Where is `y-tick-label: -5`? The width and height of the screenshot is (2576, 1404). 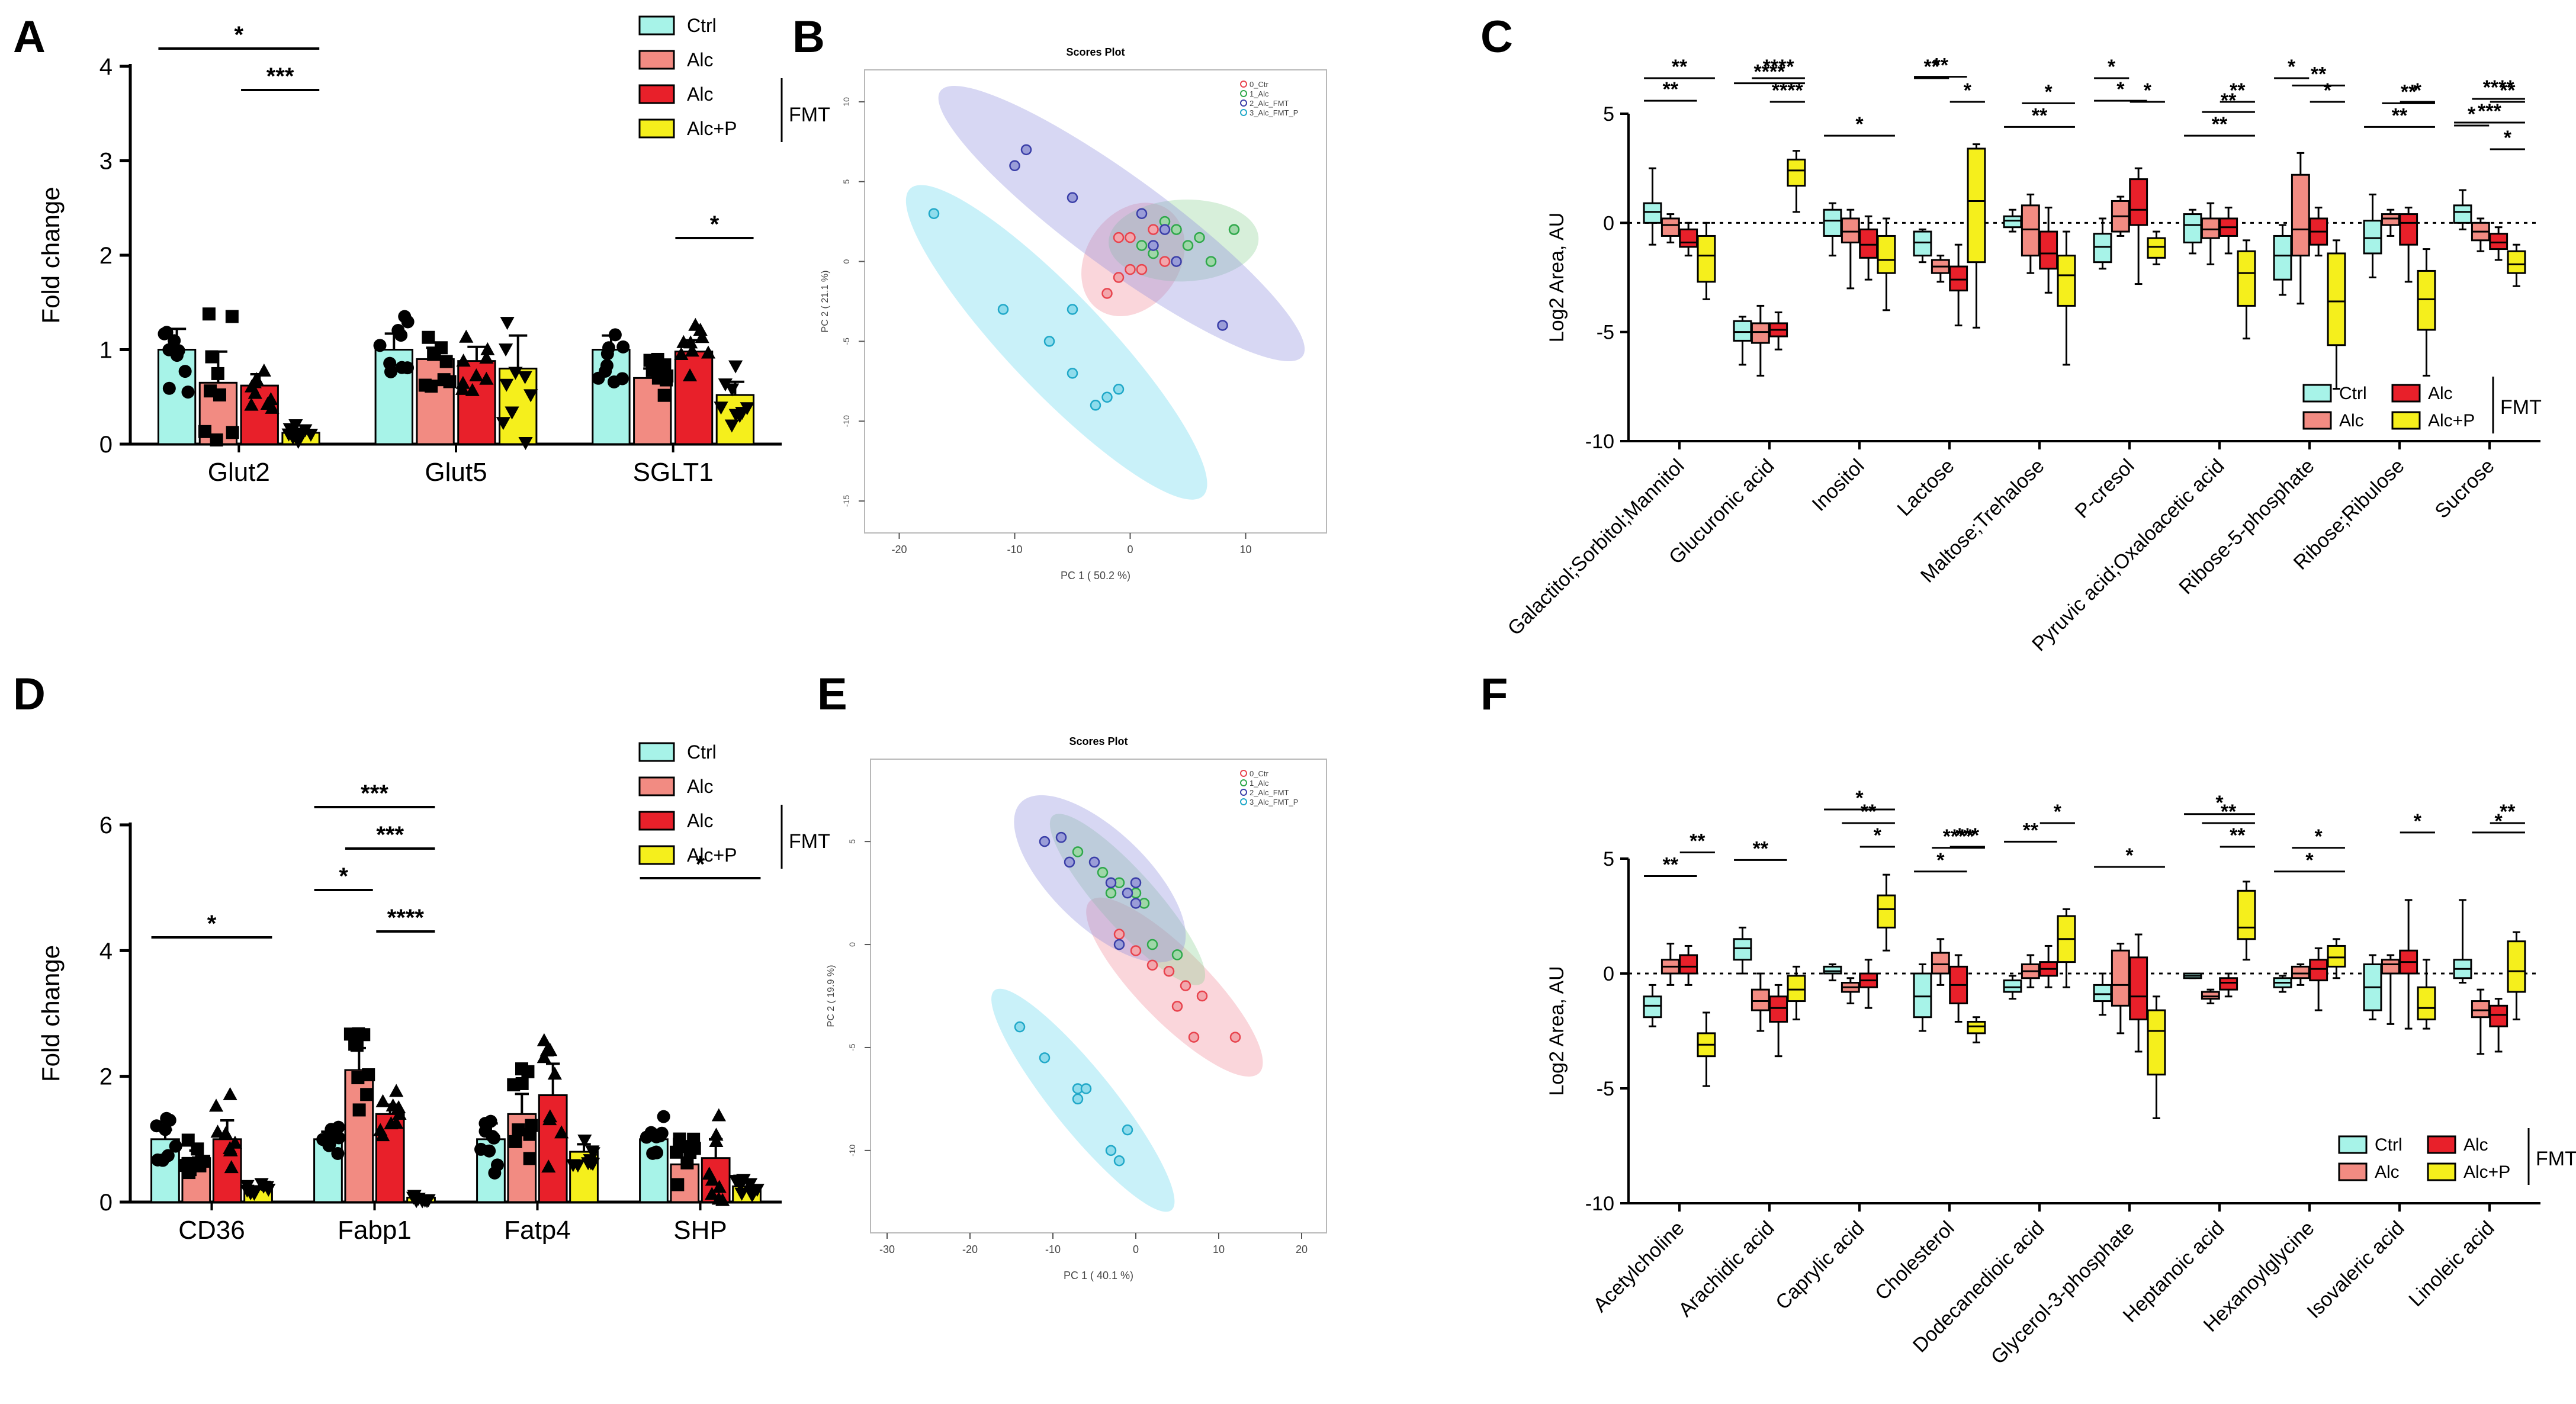 y-tick-label: -5 is located at coordinates (852, 1048).